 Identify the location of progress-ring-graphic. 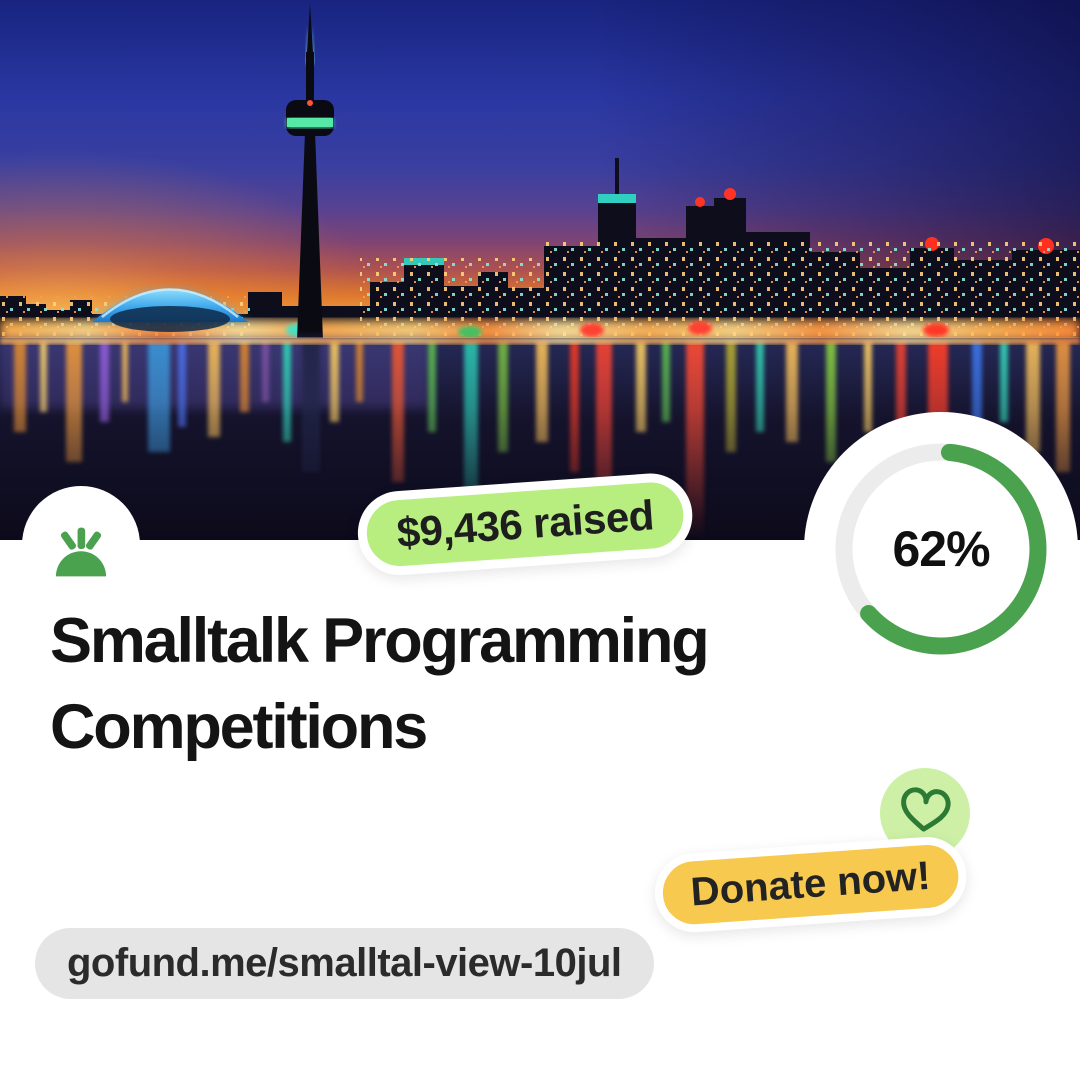
(941, 549).